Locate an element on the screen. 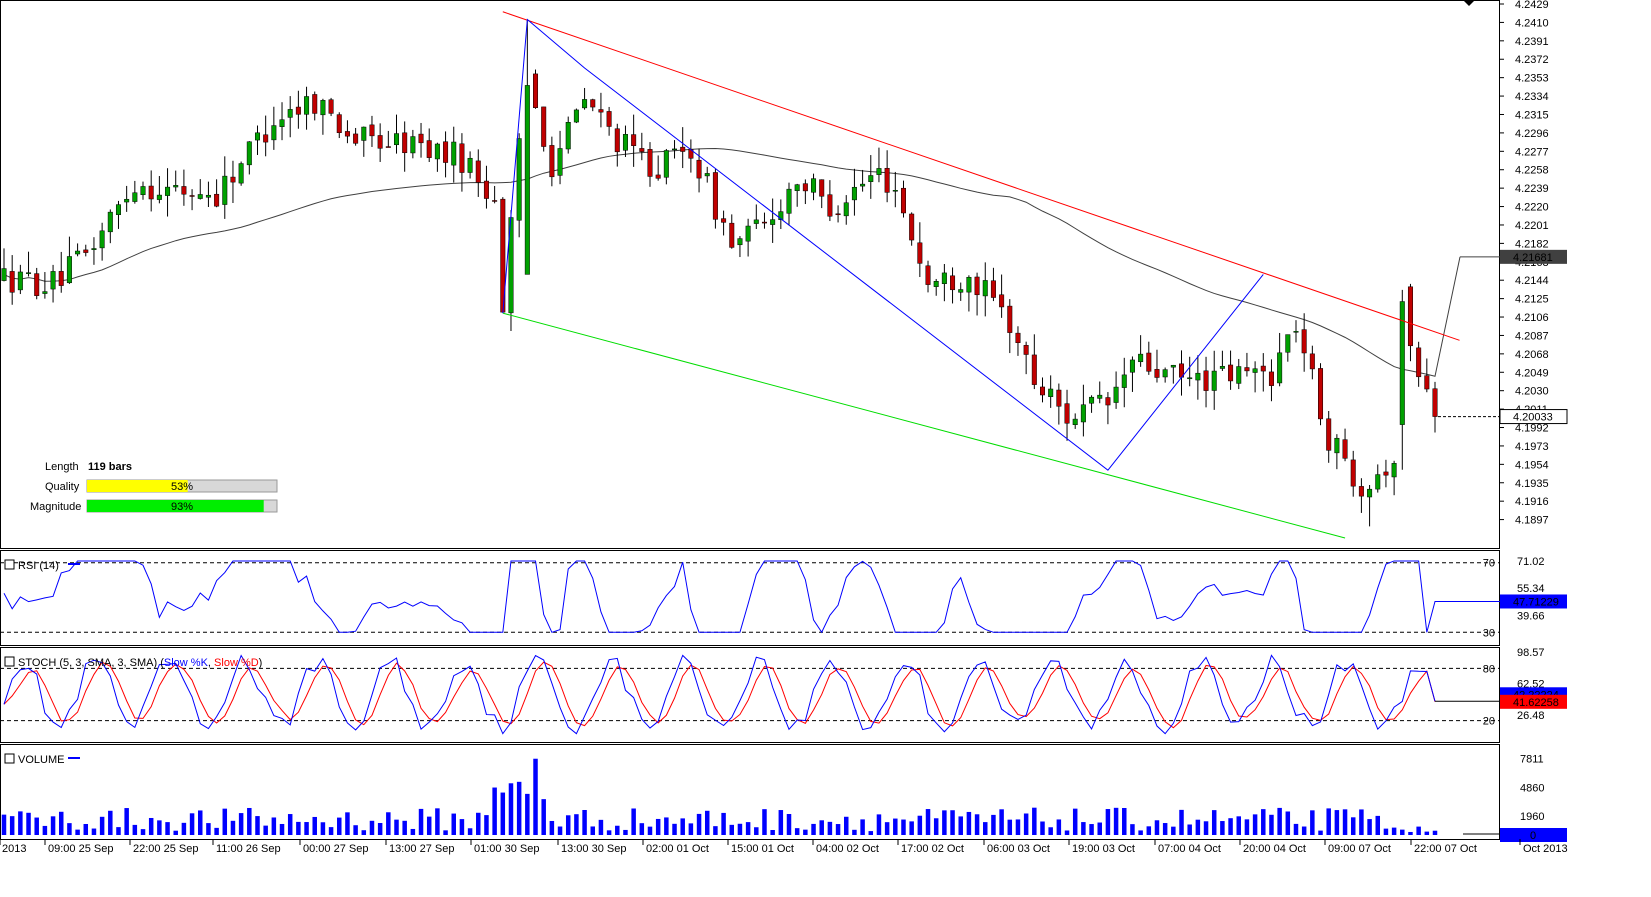 This screenshot has width=1651, height=897. price-axis-label: 4.1916 is located at coordinates (1532, 502).